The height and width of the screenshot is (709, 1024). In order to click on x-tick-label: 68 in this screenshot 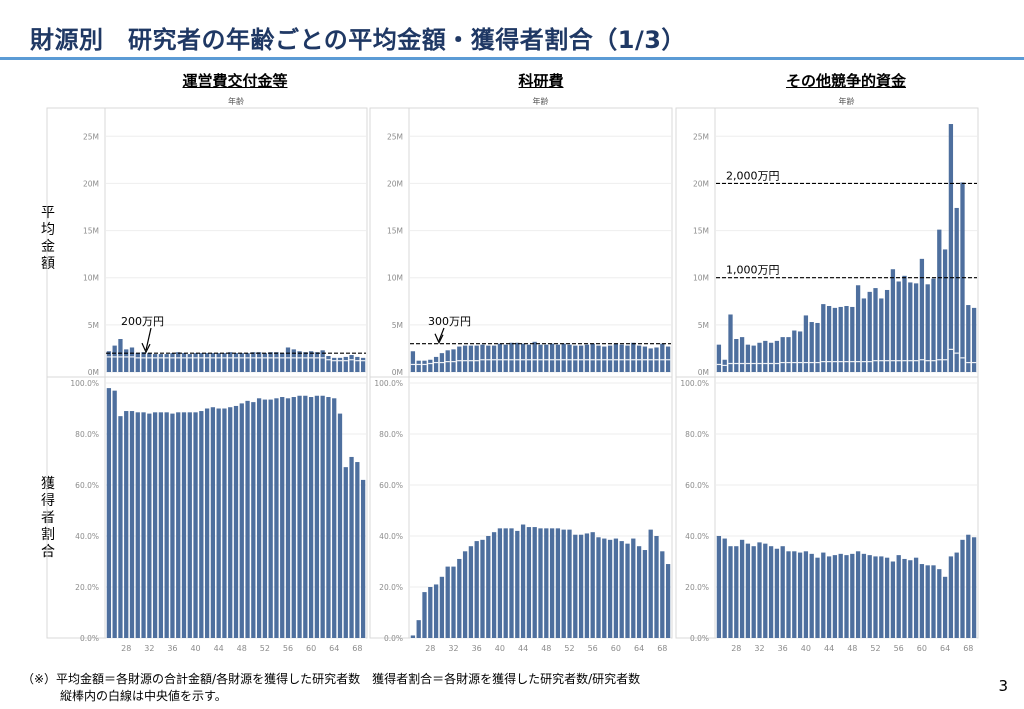, I will do `click(357, 648)`.